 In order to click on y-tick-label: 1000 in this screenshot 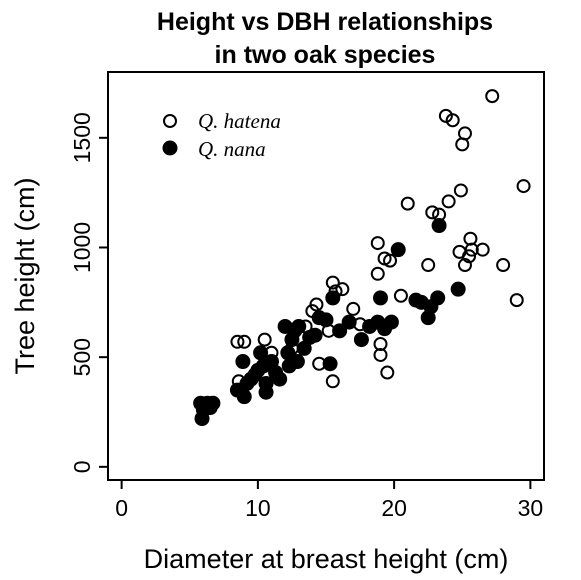, I will do `click(82, 247)`.